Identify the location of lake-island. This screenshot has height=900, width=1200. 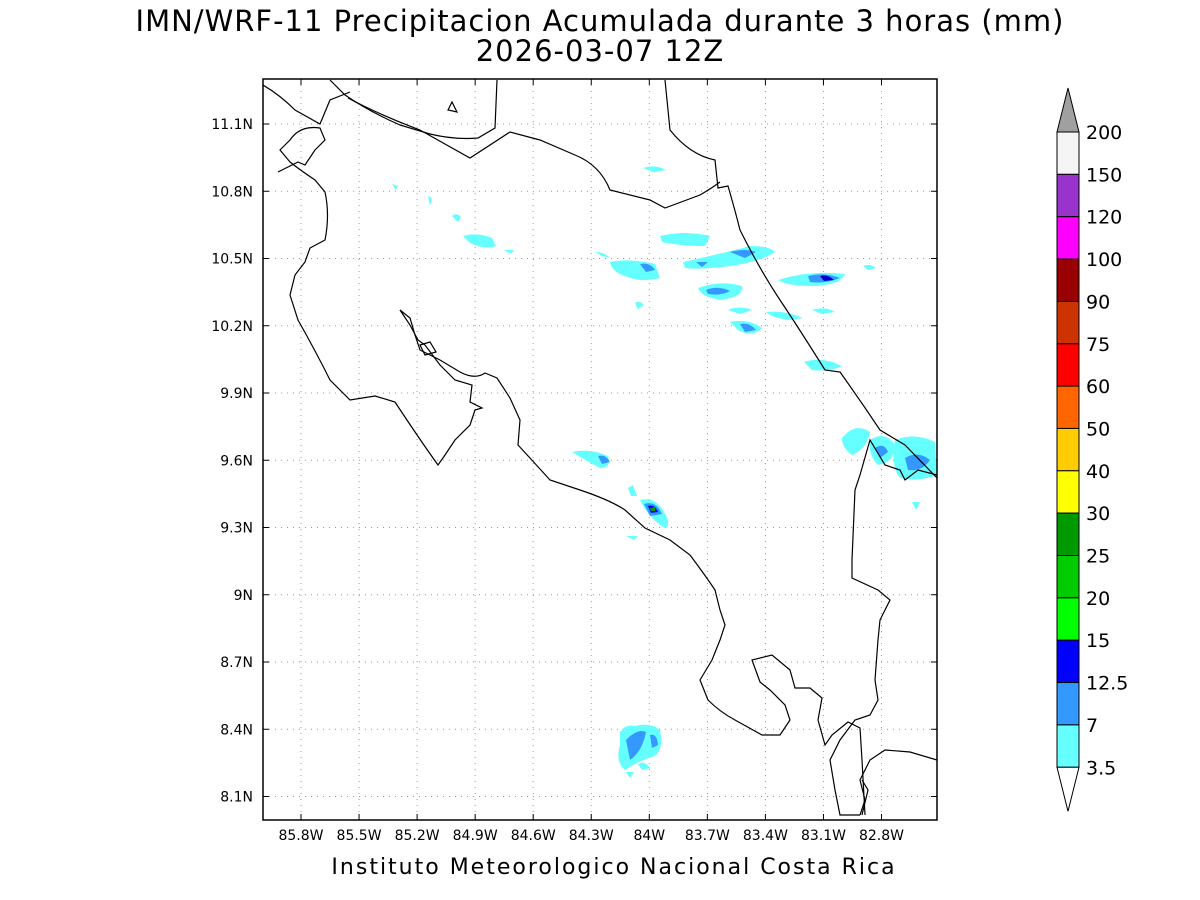
(453, 106).